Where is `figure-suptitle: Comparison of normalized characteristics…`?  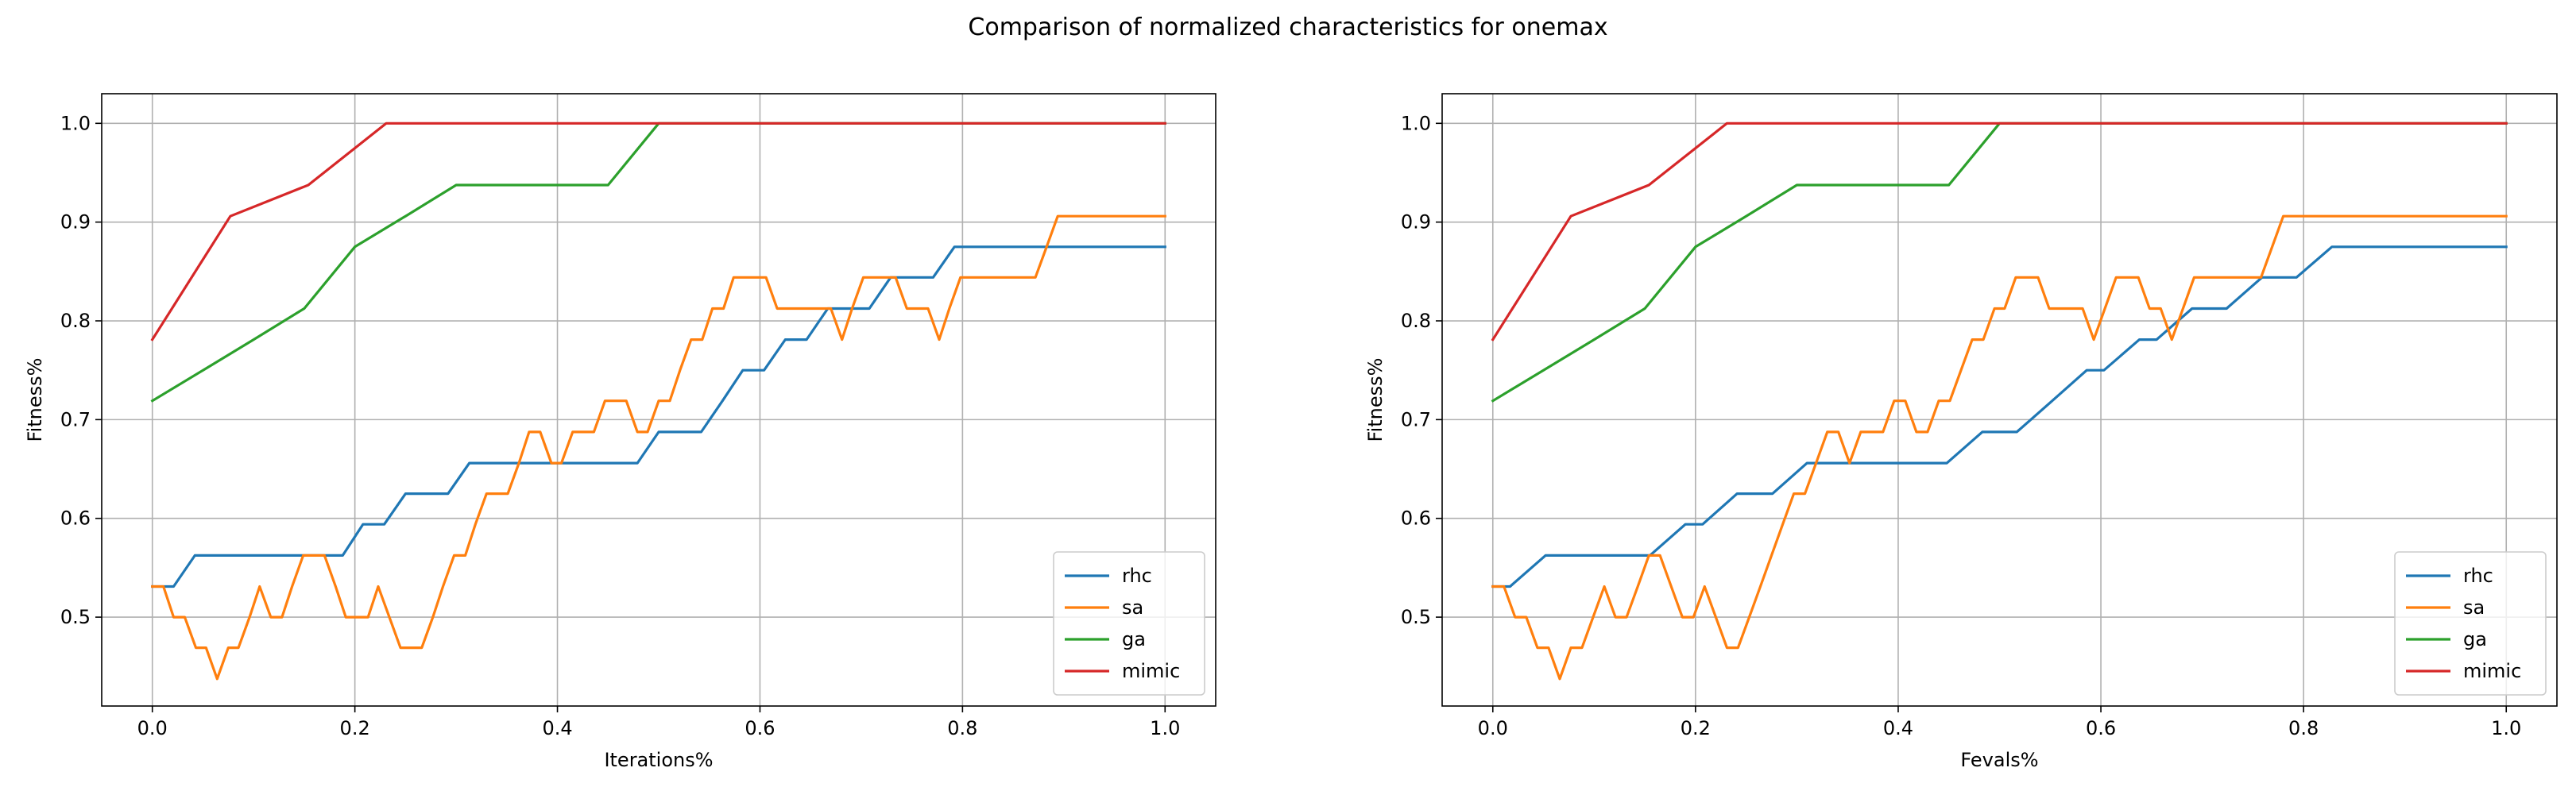
figure-suptitle: Comparison of normalized characteristics… is located at coordinates (1287, 27).